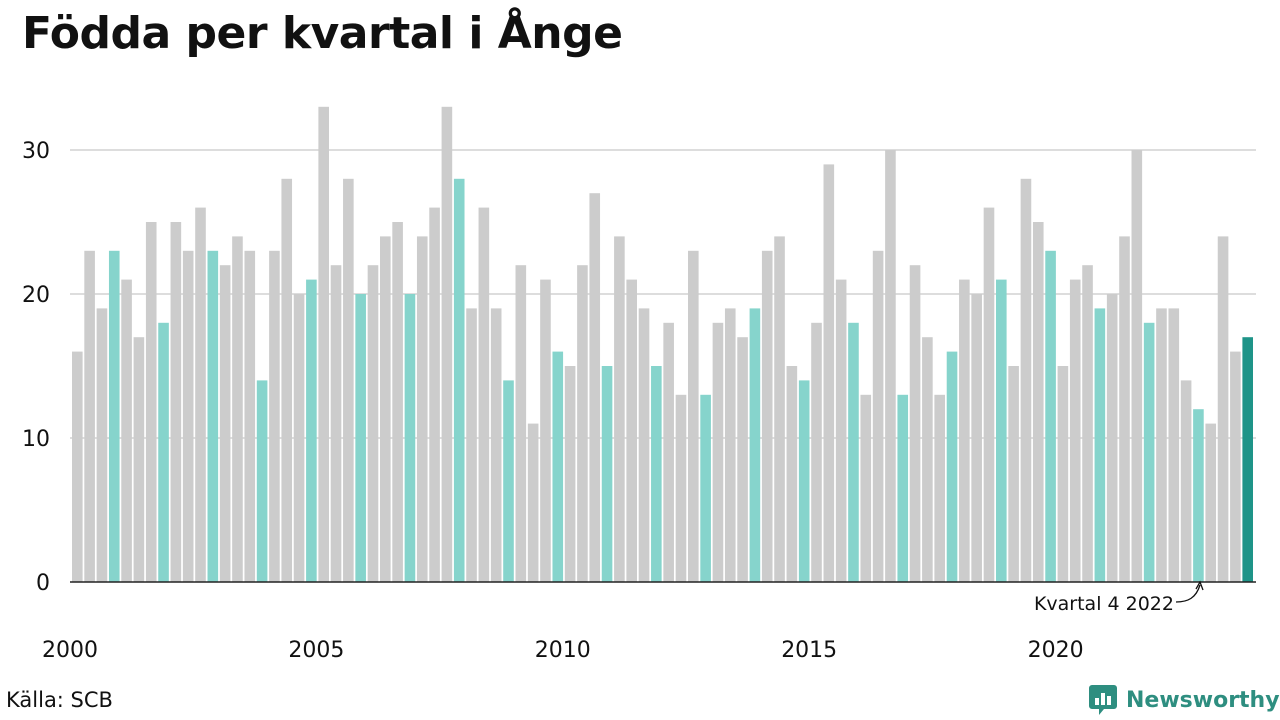  I want to click on y-tick-label: 30, so click(36, 151).